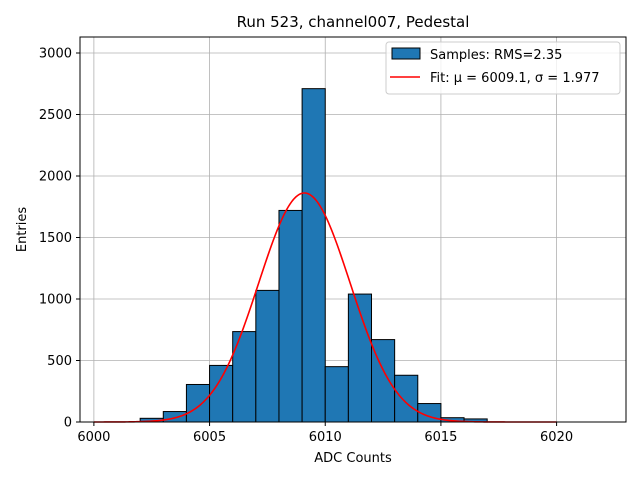 The width and height of the screenshot is (640, 480). Describe the element at coordinates (55, 299) in the screenshot. I see `y-tick-label: 1000` at that location.